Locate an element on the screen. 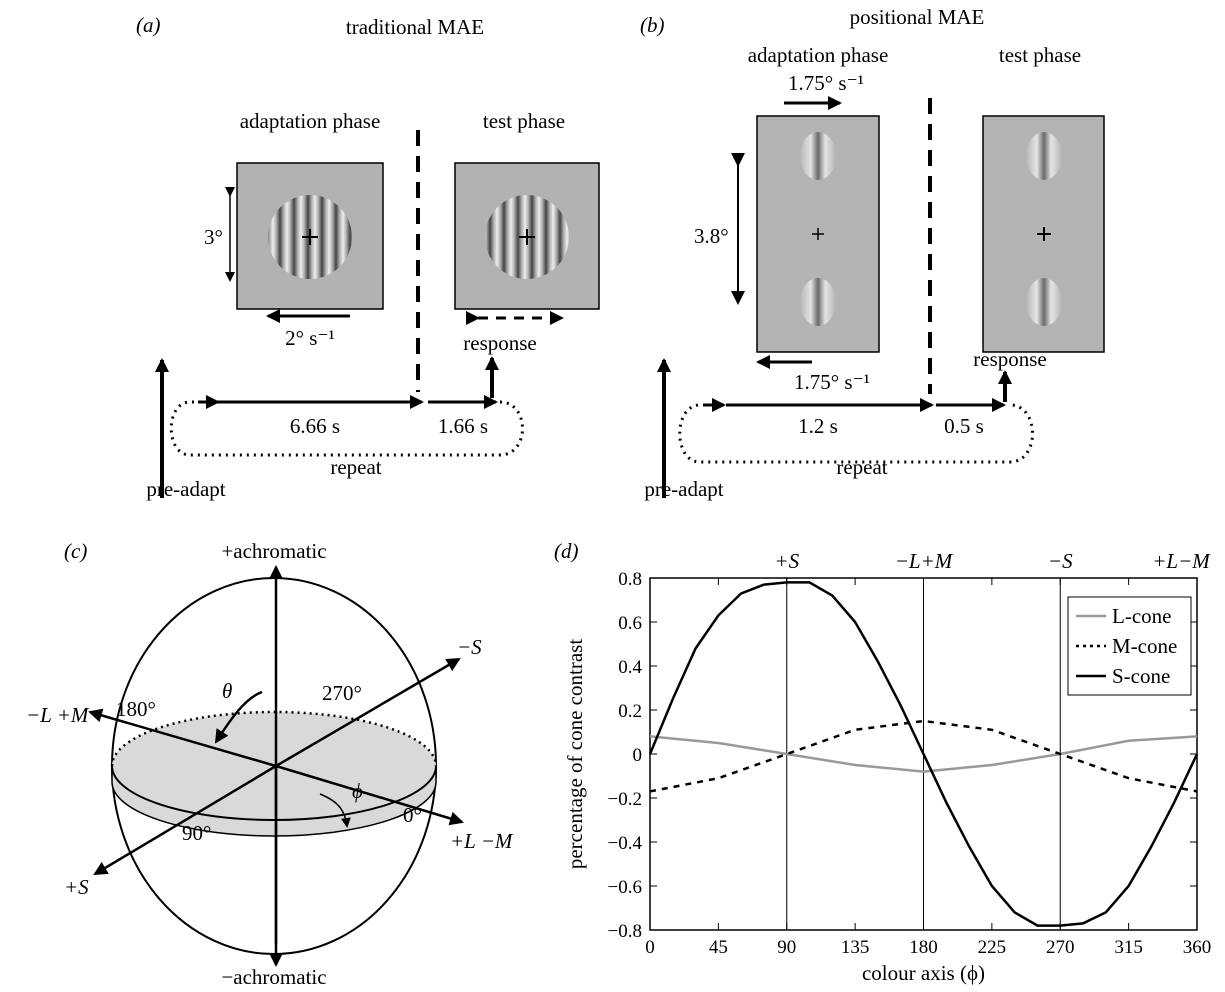 The image size is (1225, 992). panel-b-letter: (b) is located at coordinates (652, 25).